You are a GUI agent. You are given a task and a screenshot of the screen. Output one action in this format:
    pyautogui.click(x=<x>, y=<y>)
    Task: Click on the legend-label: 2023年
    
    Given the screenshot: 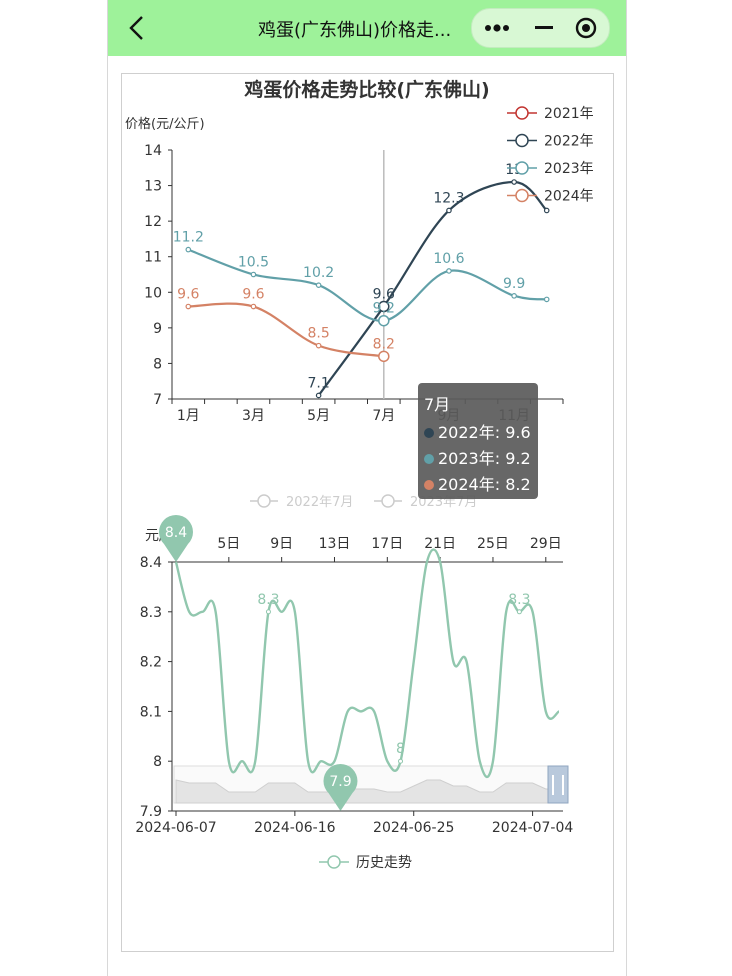 What is the action you would take?
    pyautogui.click(x=569, y=169)
    